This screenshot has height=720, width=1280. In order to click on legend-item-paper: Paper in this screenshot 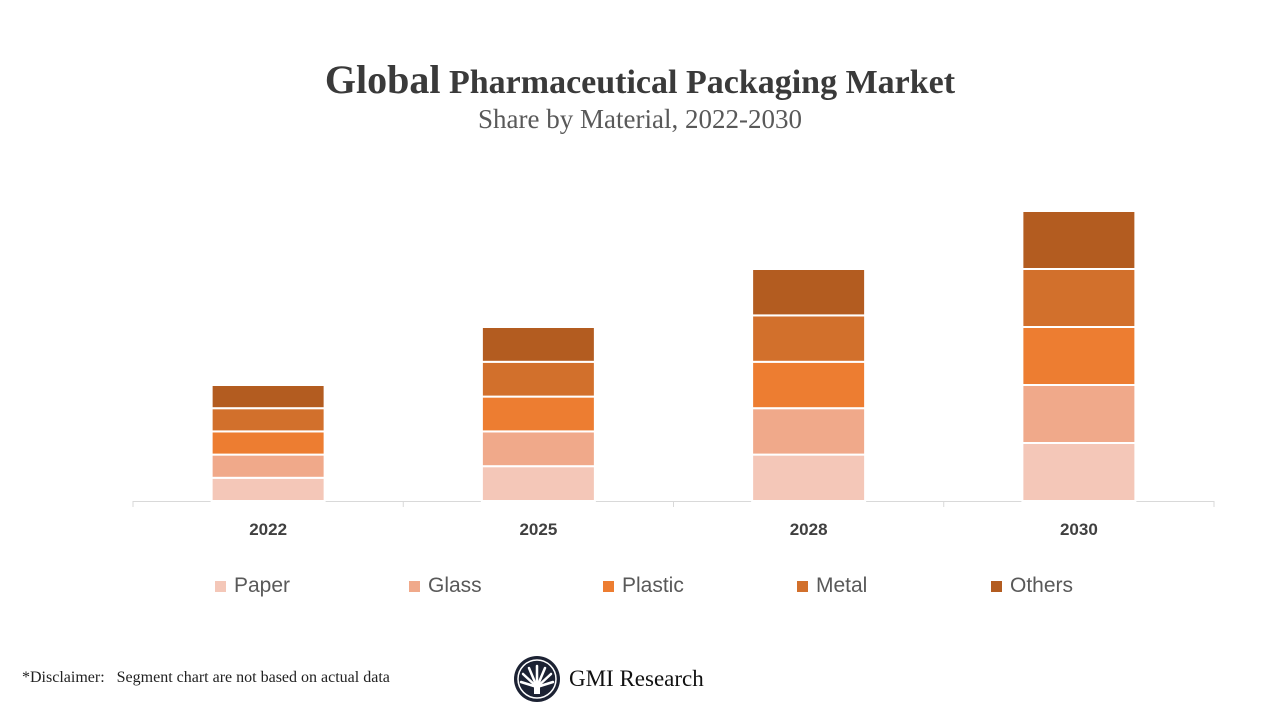, I will do `click(252, 586)`.